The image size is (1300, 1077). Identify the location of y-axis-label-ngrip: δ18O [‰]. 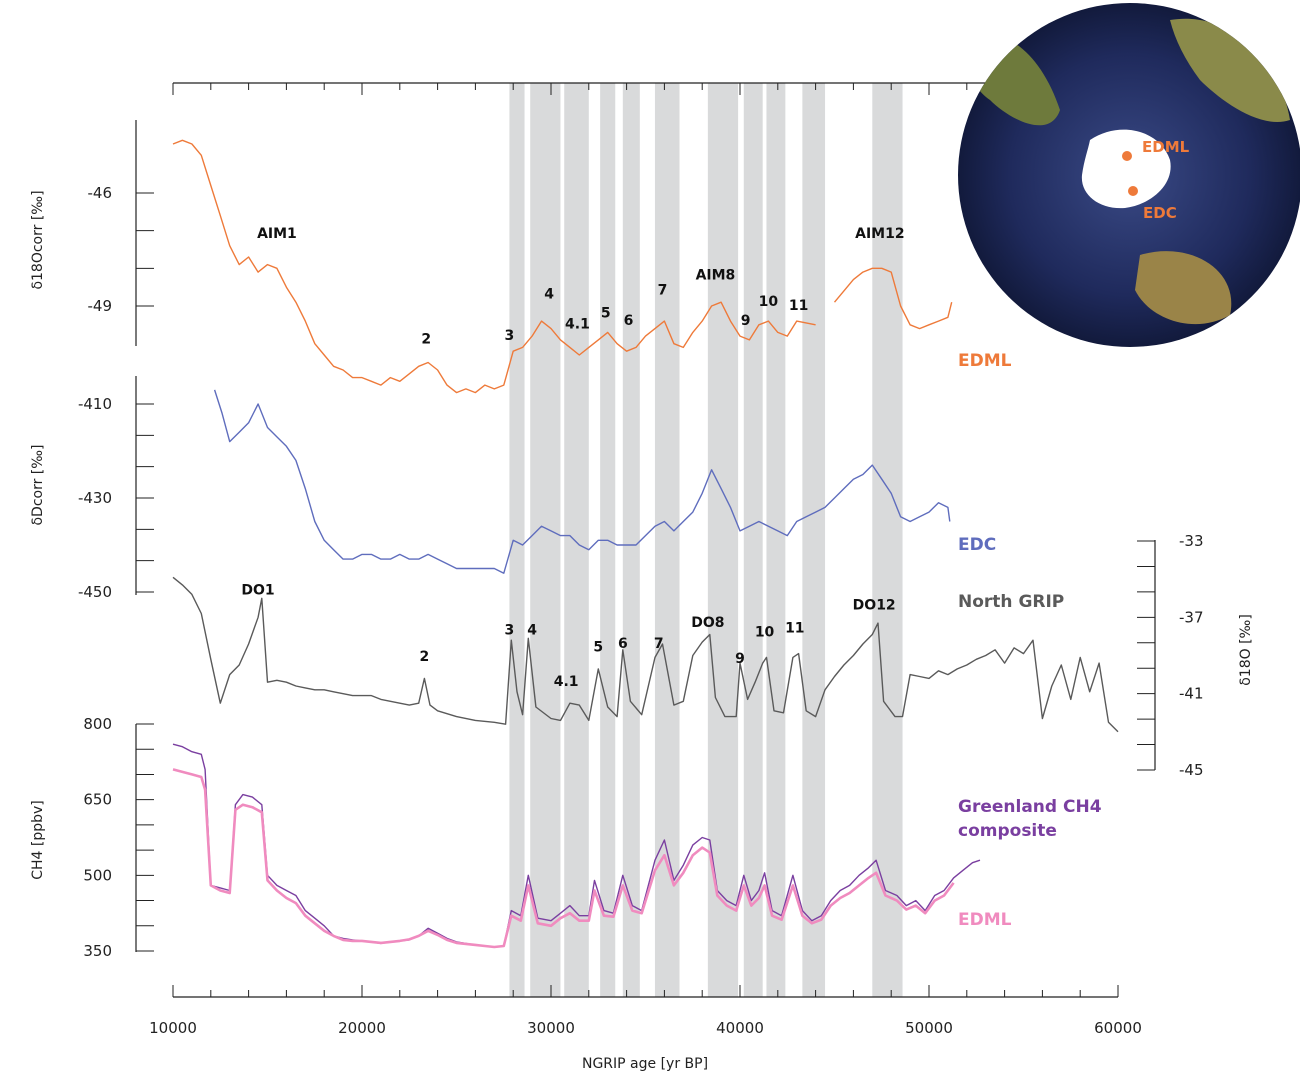
(1246, 650).